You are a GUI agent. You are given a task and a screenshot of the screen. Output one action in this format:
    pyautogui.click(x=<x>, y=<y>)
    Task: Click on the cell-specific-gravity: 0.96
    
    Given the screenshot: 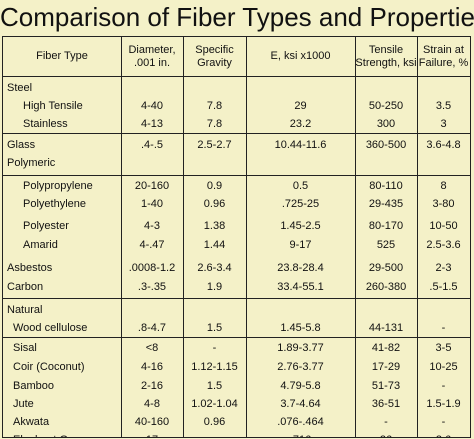 What is the action you would take?
    pyautogui.click(x=214, y=422)
    